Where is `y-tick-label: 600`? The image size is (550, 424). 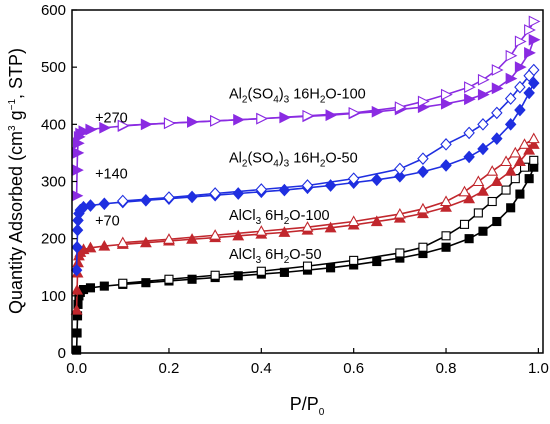
y-tick-label: 600 is located at coordinates (53, 10).